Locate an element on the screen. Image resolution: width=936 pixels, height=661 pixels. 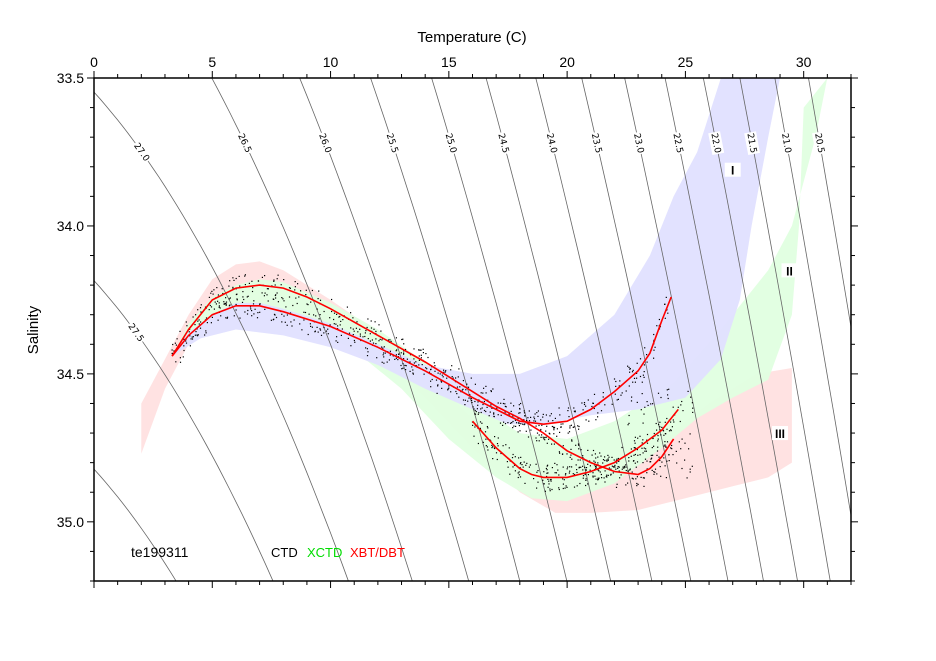
sigma-contour-line is located at coordinates (714, 329).